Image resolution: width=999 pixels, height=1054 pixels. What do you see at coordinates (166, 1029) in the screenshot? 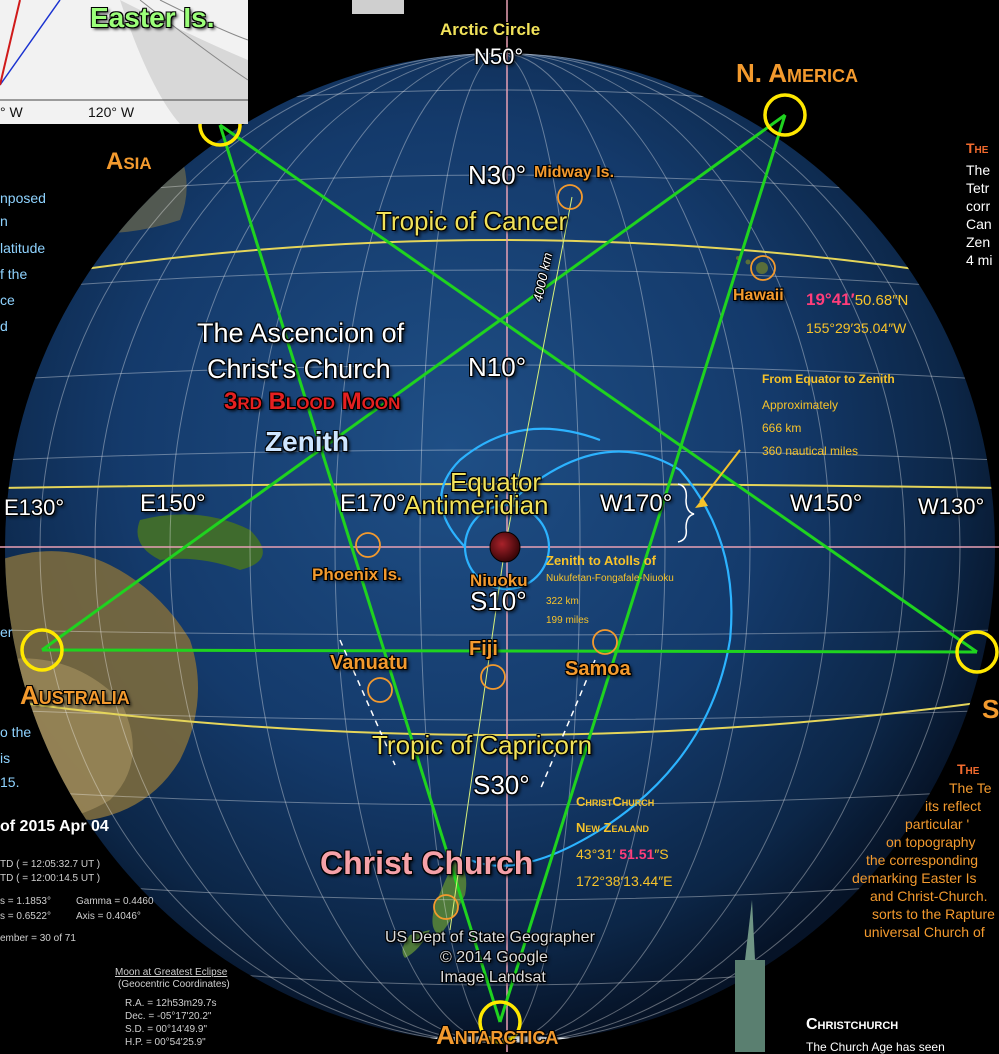
I see `moon-row-3: S.D. = 00°14'49.9"` at bounding box center [166, 1029].